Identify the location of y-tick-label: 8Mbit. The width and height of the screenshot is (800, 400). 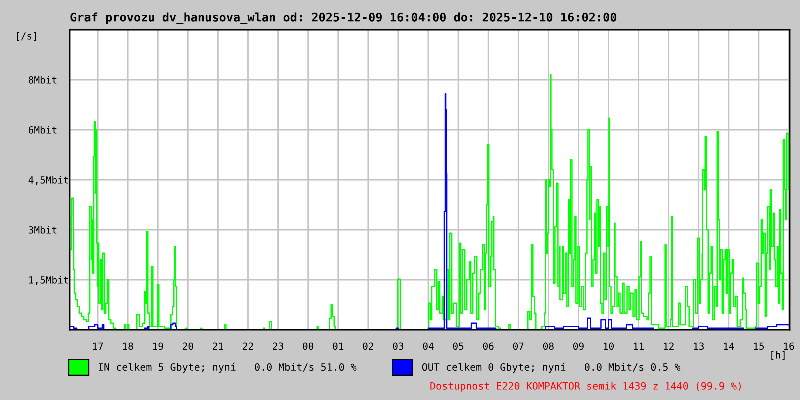
(42, 80).